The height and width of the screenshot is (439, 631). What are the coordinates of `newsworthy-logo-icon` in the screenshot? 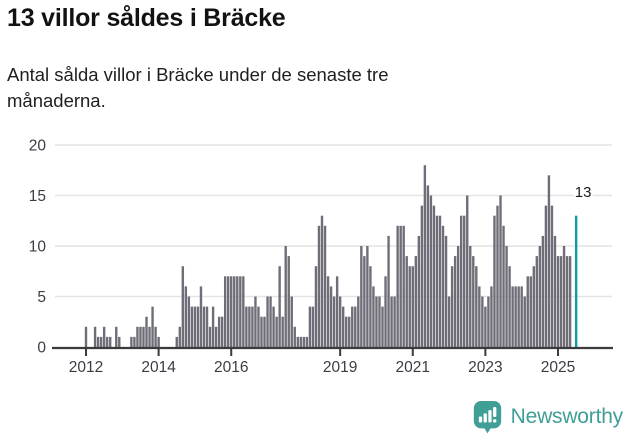 It's located at (487, 417).